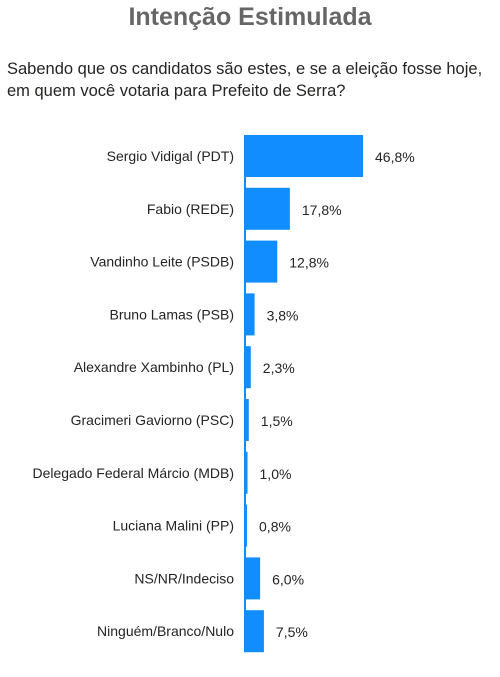 The width and height of the screenshot is (500, 677). What do you see at coordinates (170, 156) in the screenshot?
I see `category-label: Sergio Vidigal (PDT)` at bounding box center [170, 156].